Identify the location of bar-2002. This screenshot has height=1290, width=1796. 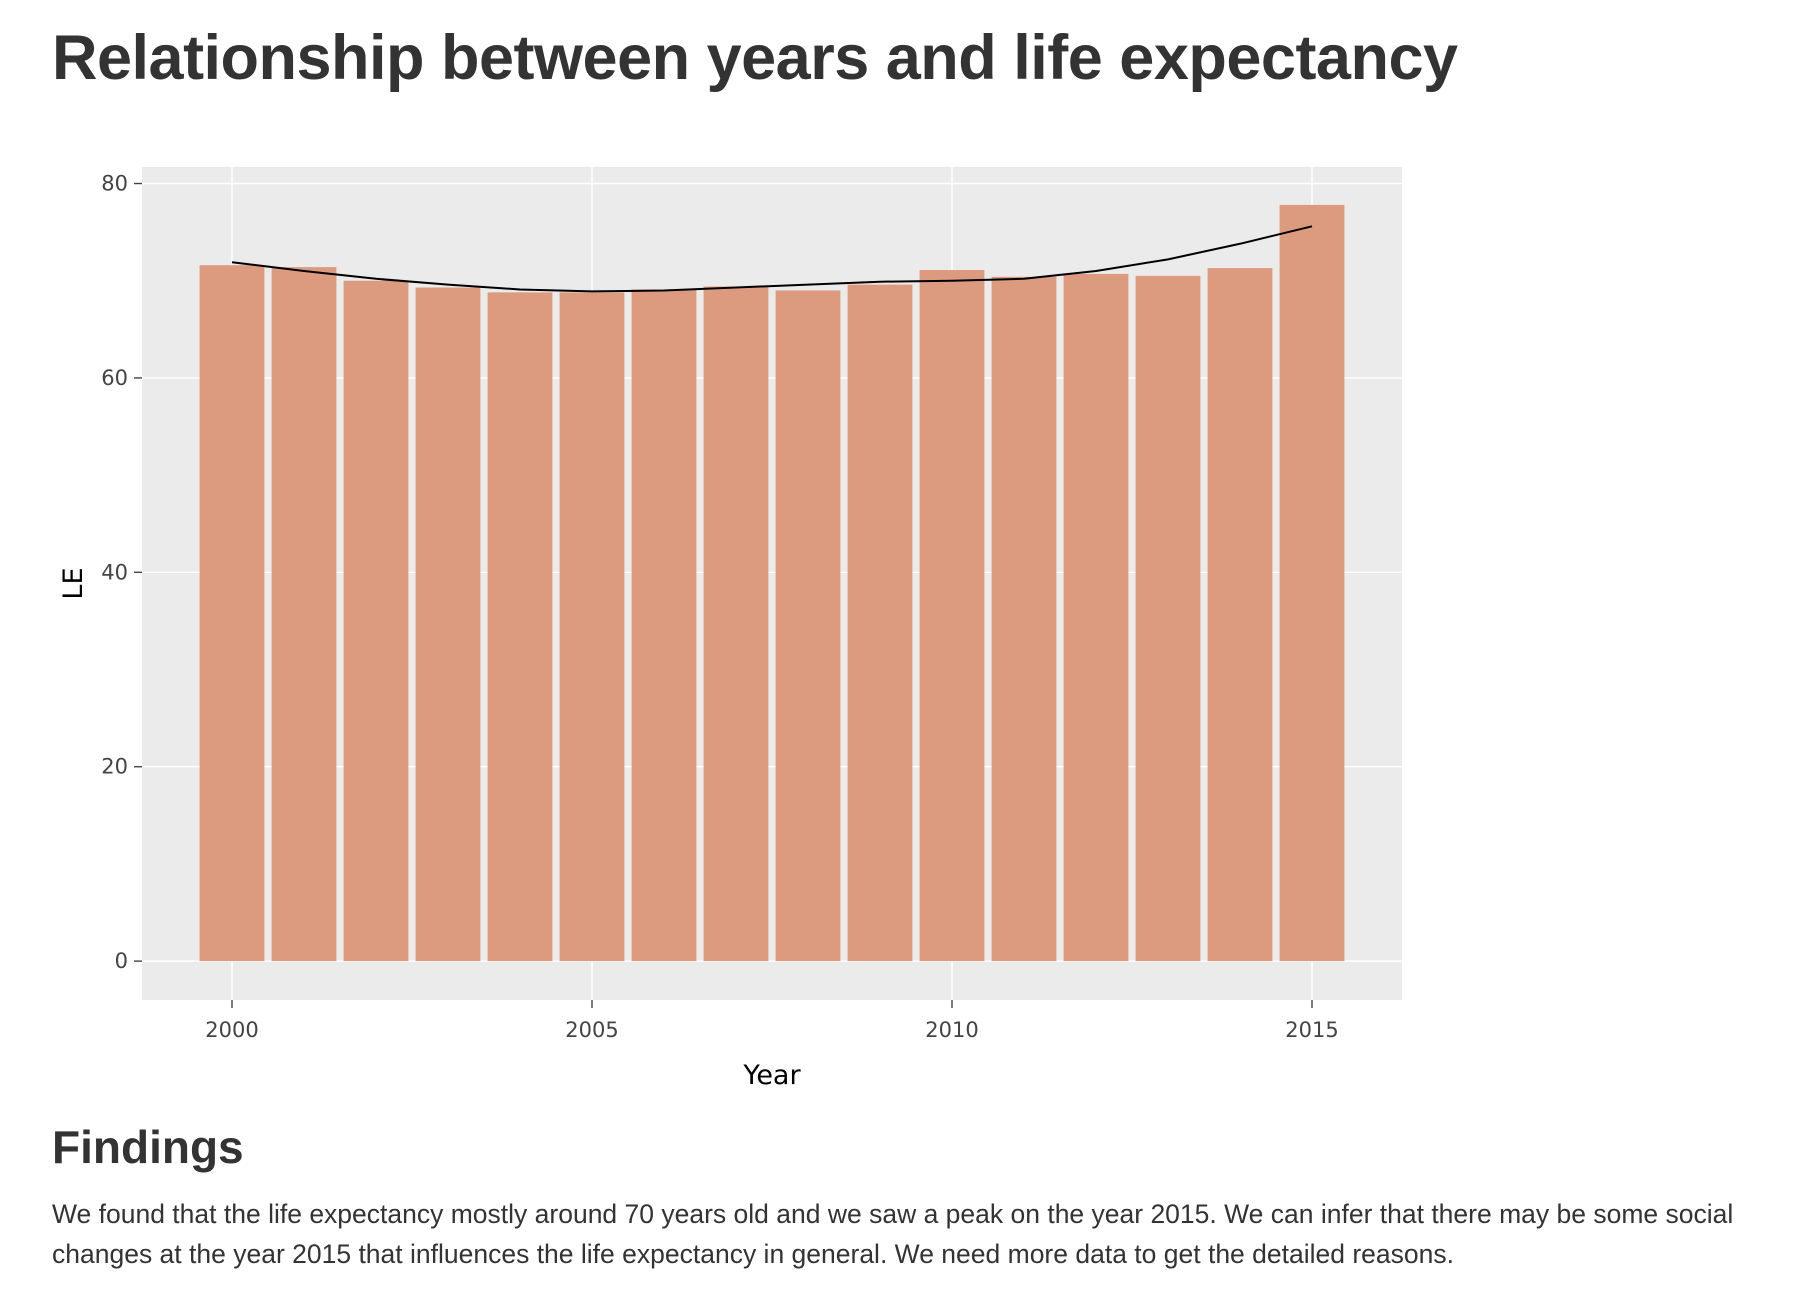
(376, 621).